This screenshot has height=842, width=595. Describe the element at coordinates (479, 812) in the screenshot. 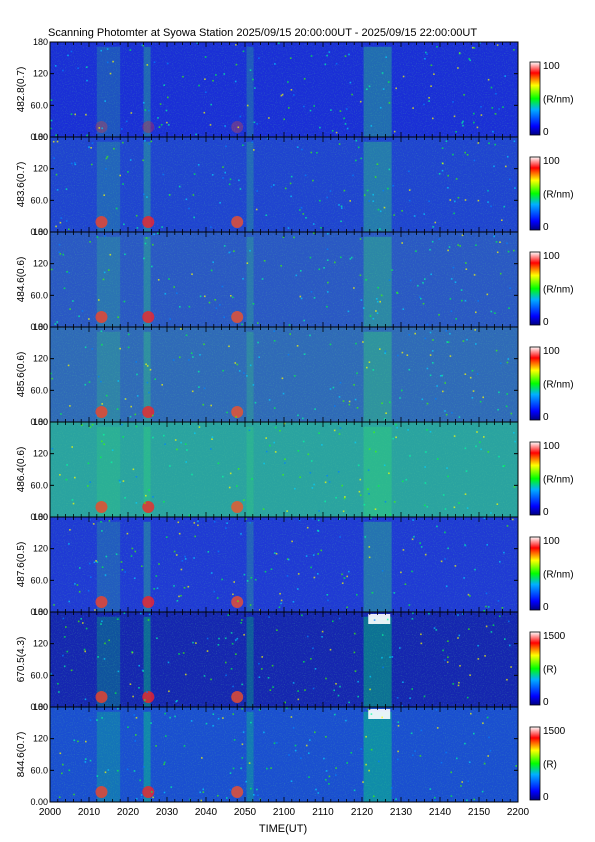

I see `x-tick-label: 2150` at that location.